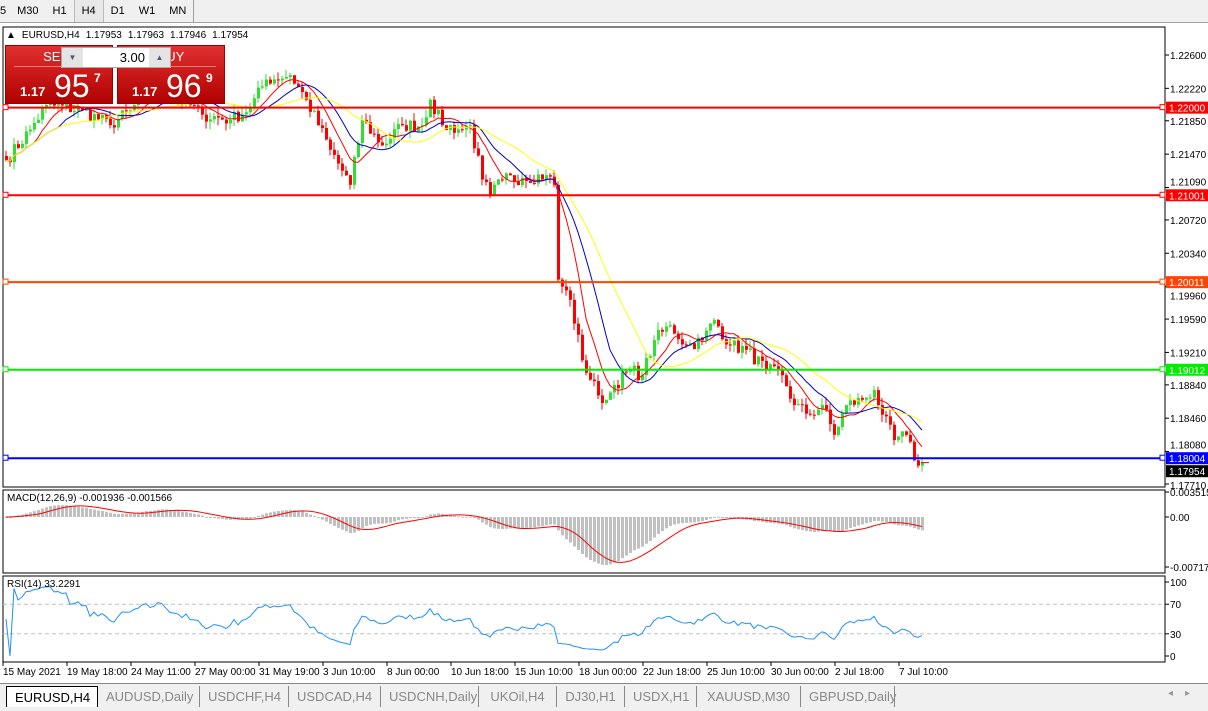  What do you see at coordinates (591, 696) in the screenshot?
I see `tab-dj30-h1: DJ30,H1` at bounding box center [591, 696].